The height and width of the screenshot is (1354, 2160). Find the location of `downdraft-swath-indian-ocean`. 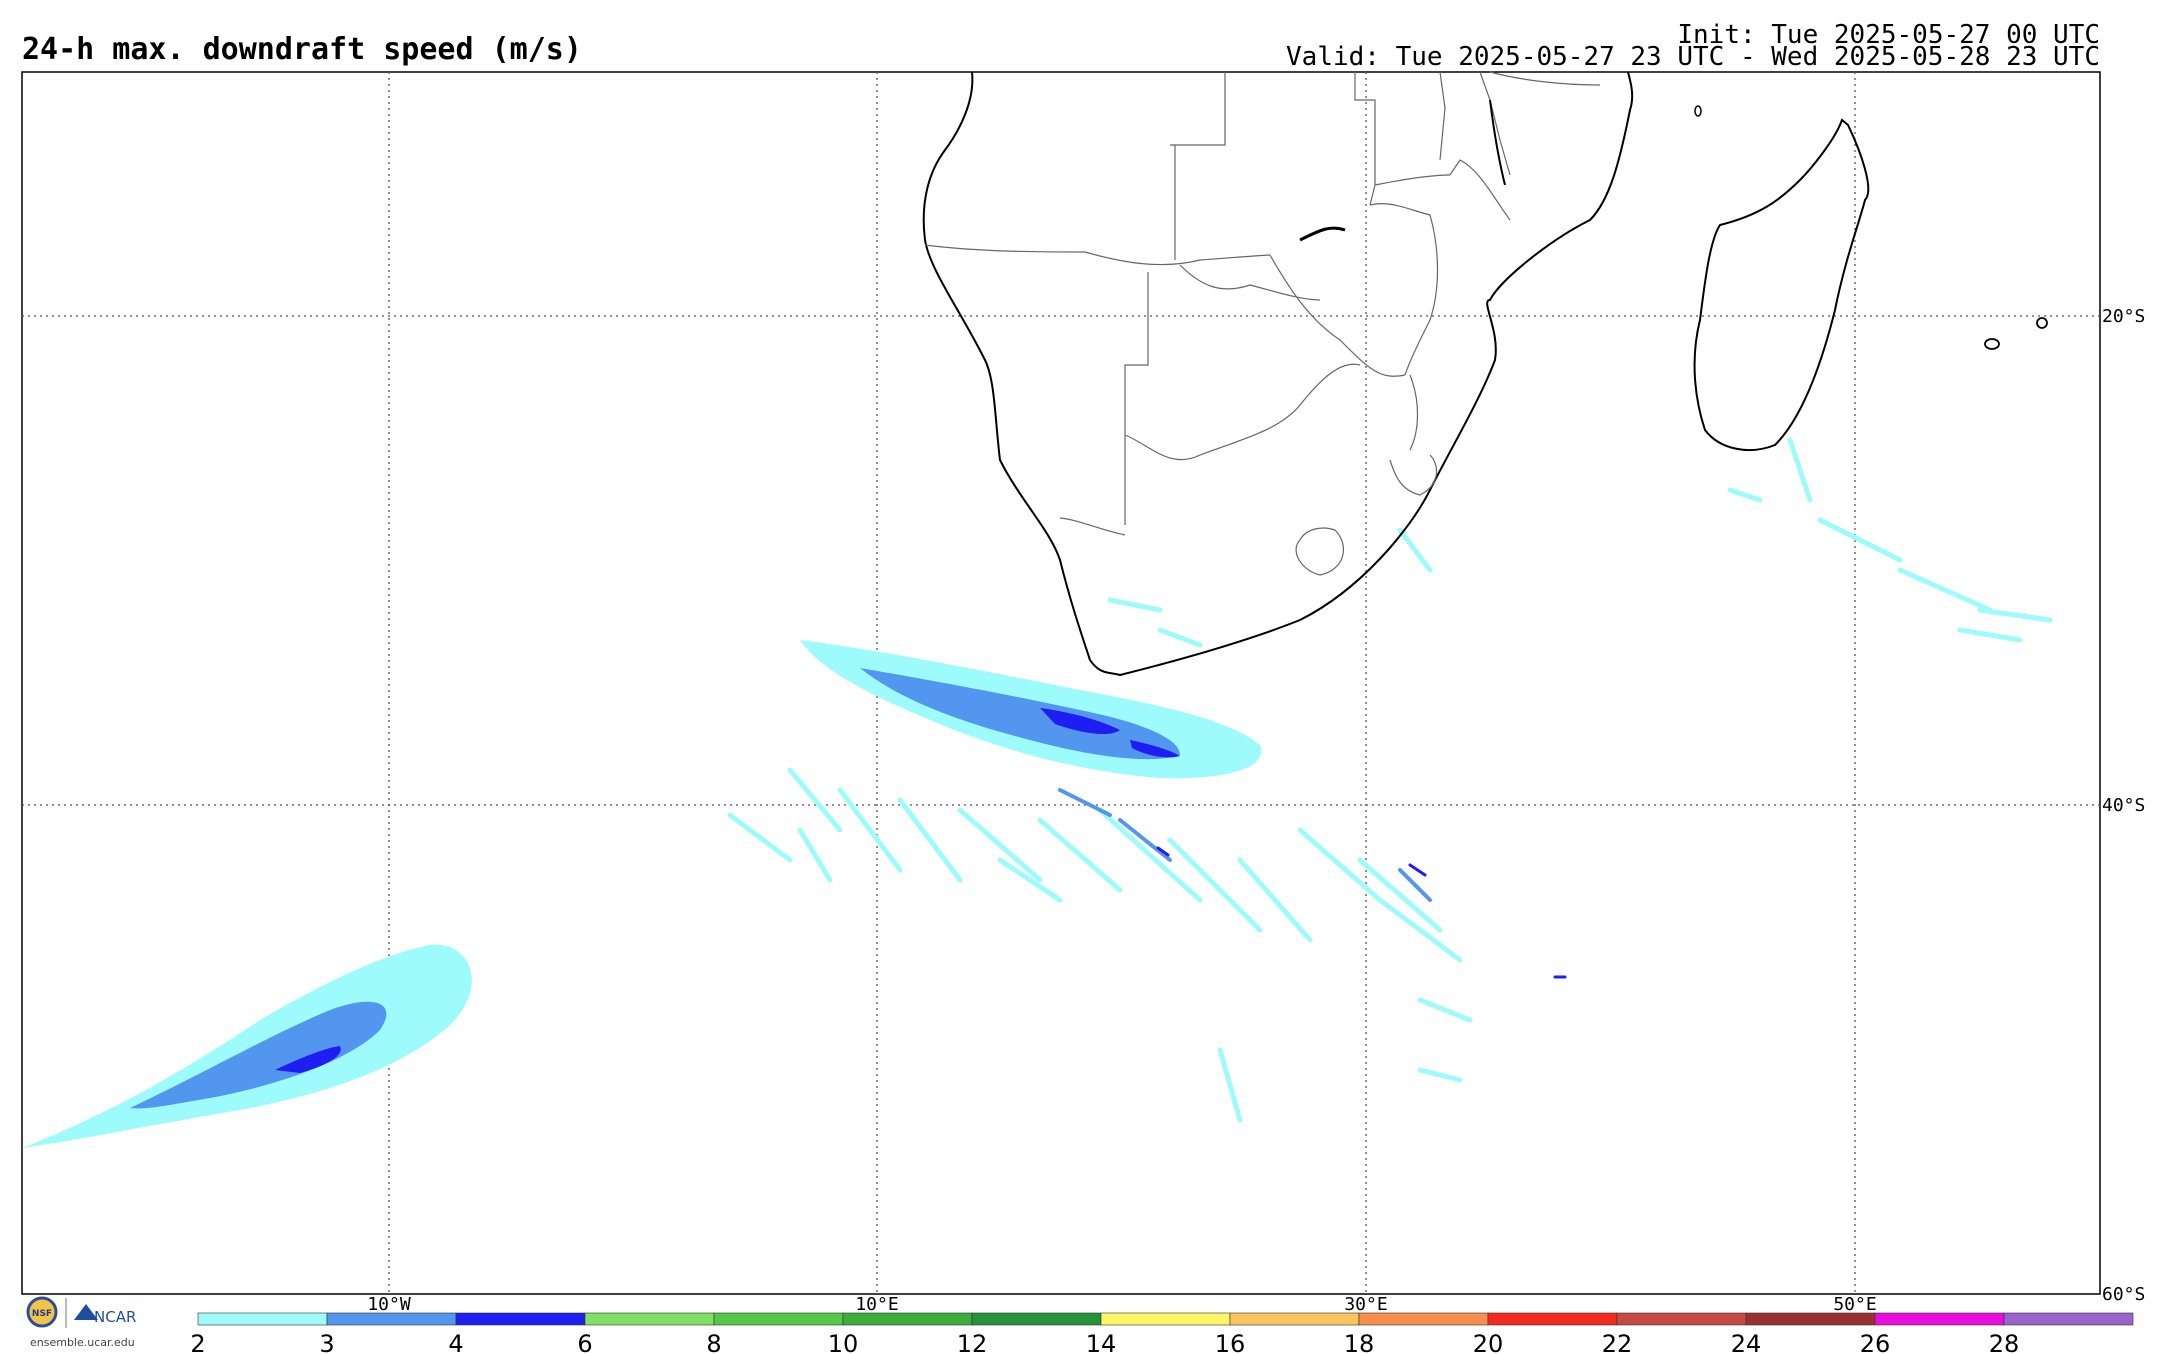

downdraft-swath-indian-ocean is located at coordinates (1580, 542).